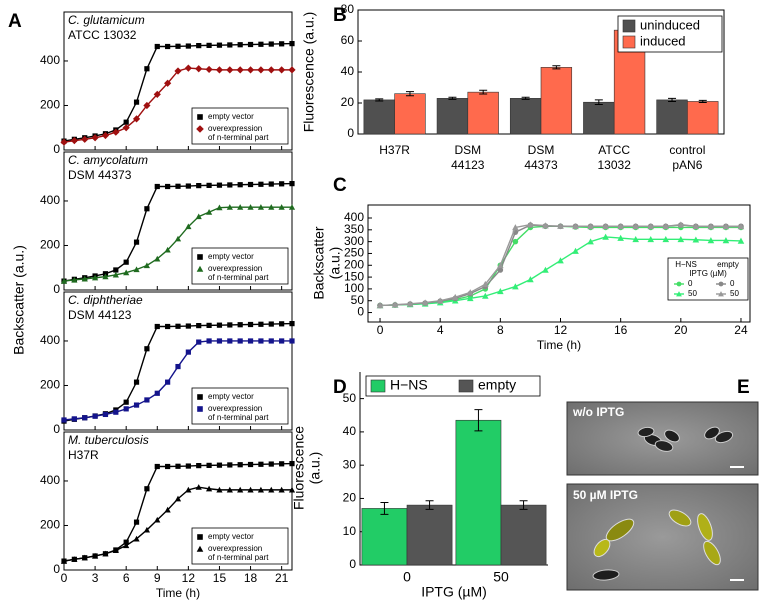  I want to click on legend-box, so click(240, 406).